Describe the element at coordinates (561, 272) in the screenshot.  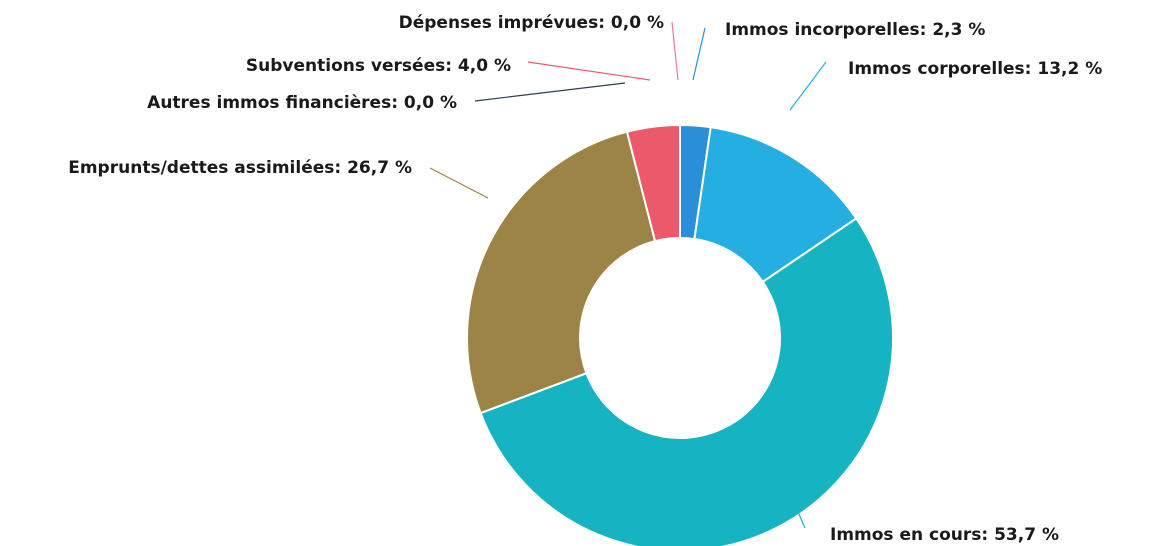
I see `slice-emprunts-dettes-assimilees` at that location.